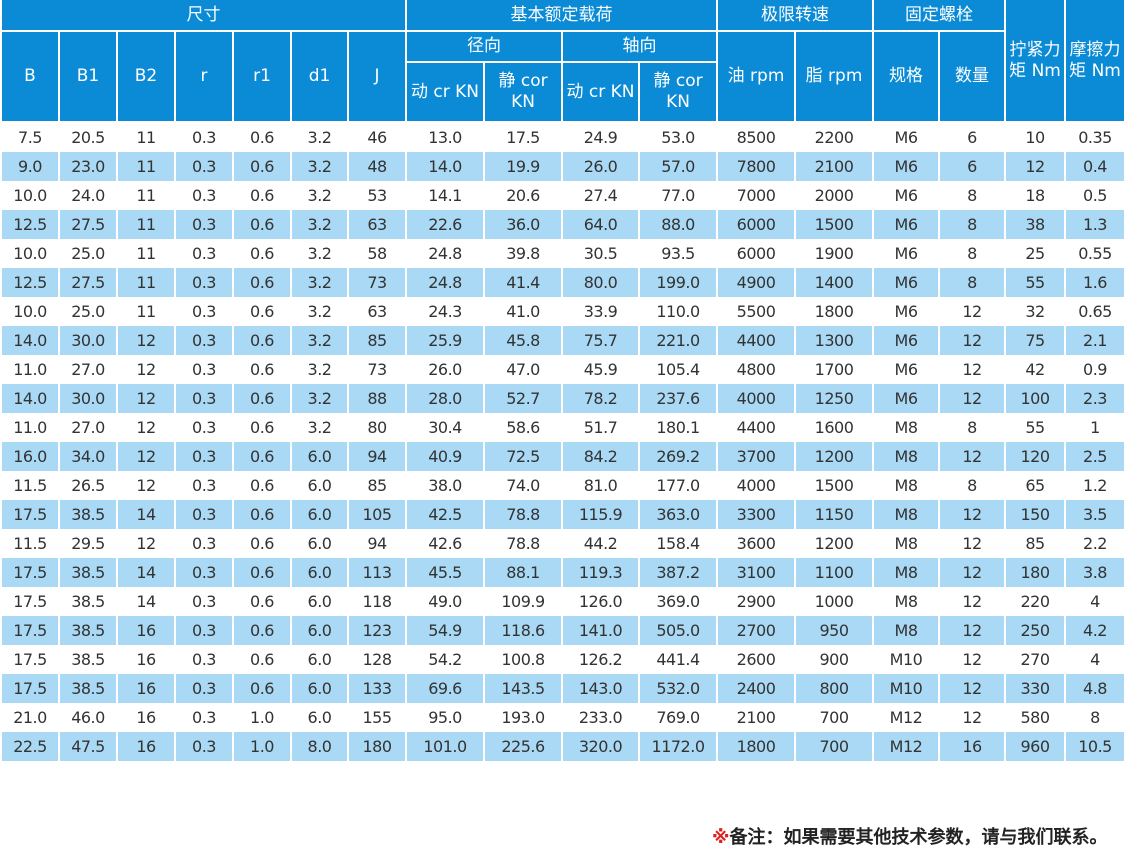  Describe the element at coordinates (601, 166) in the screenshot. I see `table-cell: 26.0` at that location.